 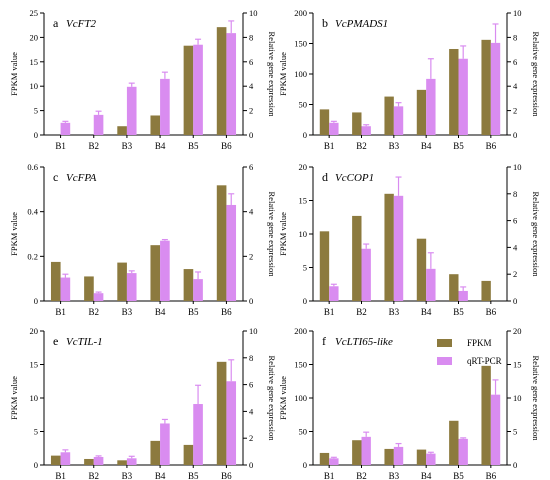 What do you see at coordinates (34, 13) in the screenshot?
I see `left-tick-label: 25` at bounding box center [34, 13].